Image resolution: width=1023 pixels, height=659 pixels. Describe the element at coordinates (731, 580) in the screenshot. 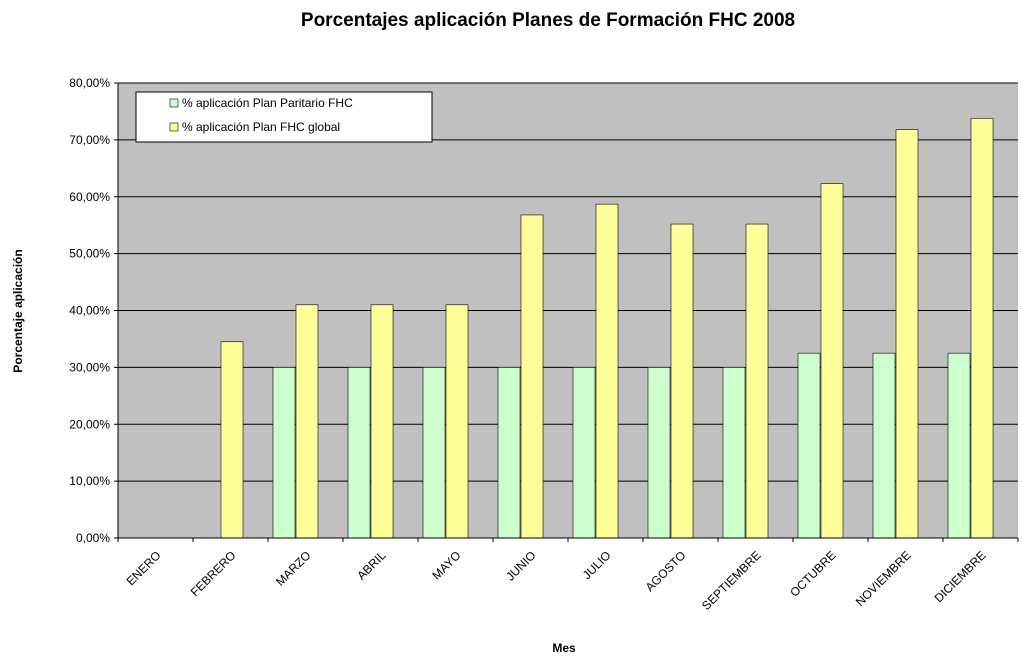

I see `x-tick-label: SEPTIEMBRE` at that location.